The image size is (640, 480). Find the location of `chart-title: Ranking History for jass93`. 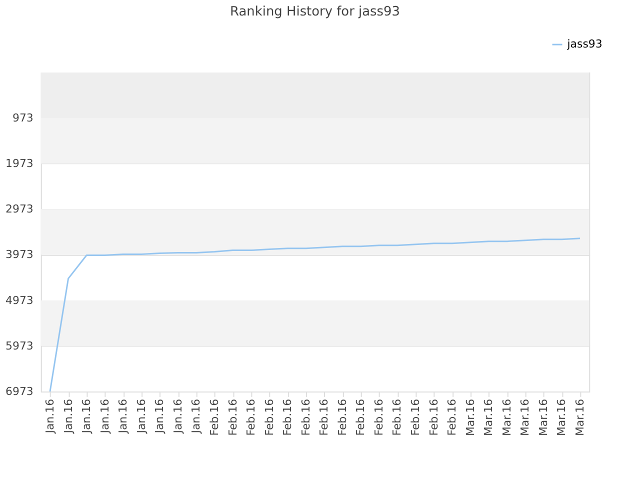

chart-title: Ranking History for jass93 is located at coordinates (315, 12).